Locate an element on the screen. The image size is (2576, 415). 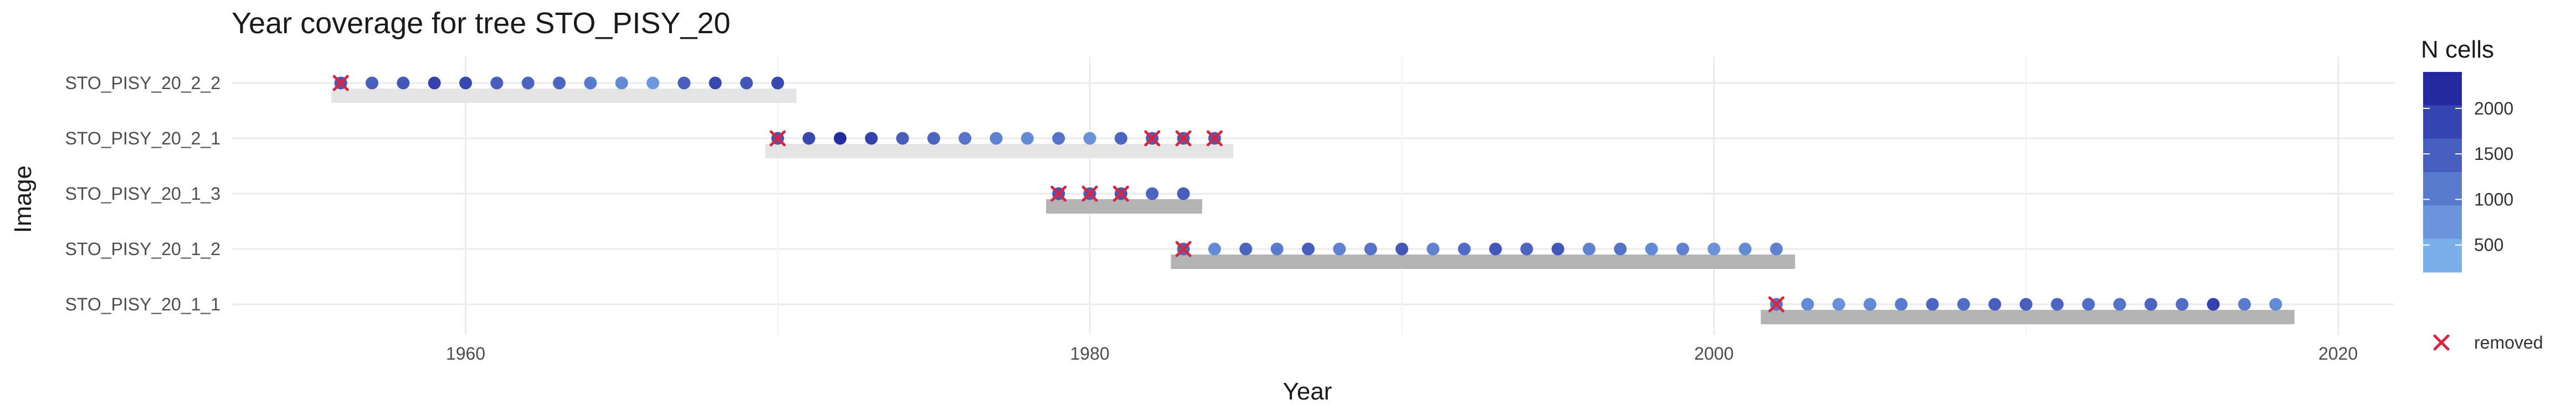
point-STO_PISY_20_2_1-1980 is located at coordinates (1089, 138).